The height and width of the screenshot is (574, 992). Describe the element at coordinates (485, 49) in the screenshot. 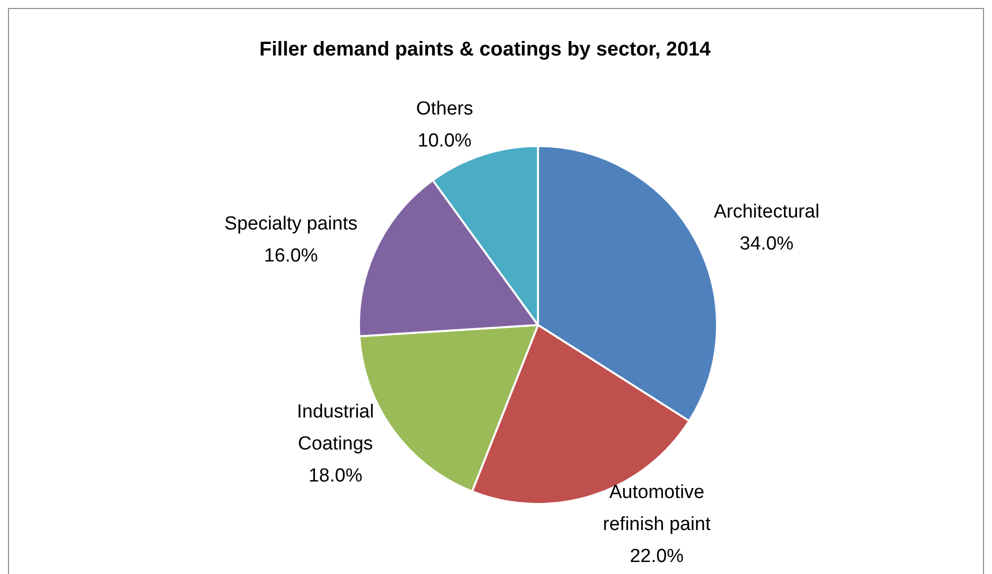

I see `chart-title: Filler demand paints & coatings by sector, 2014` at that location.